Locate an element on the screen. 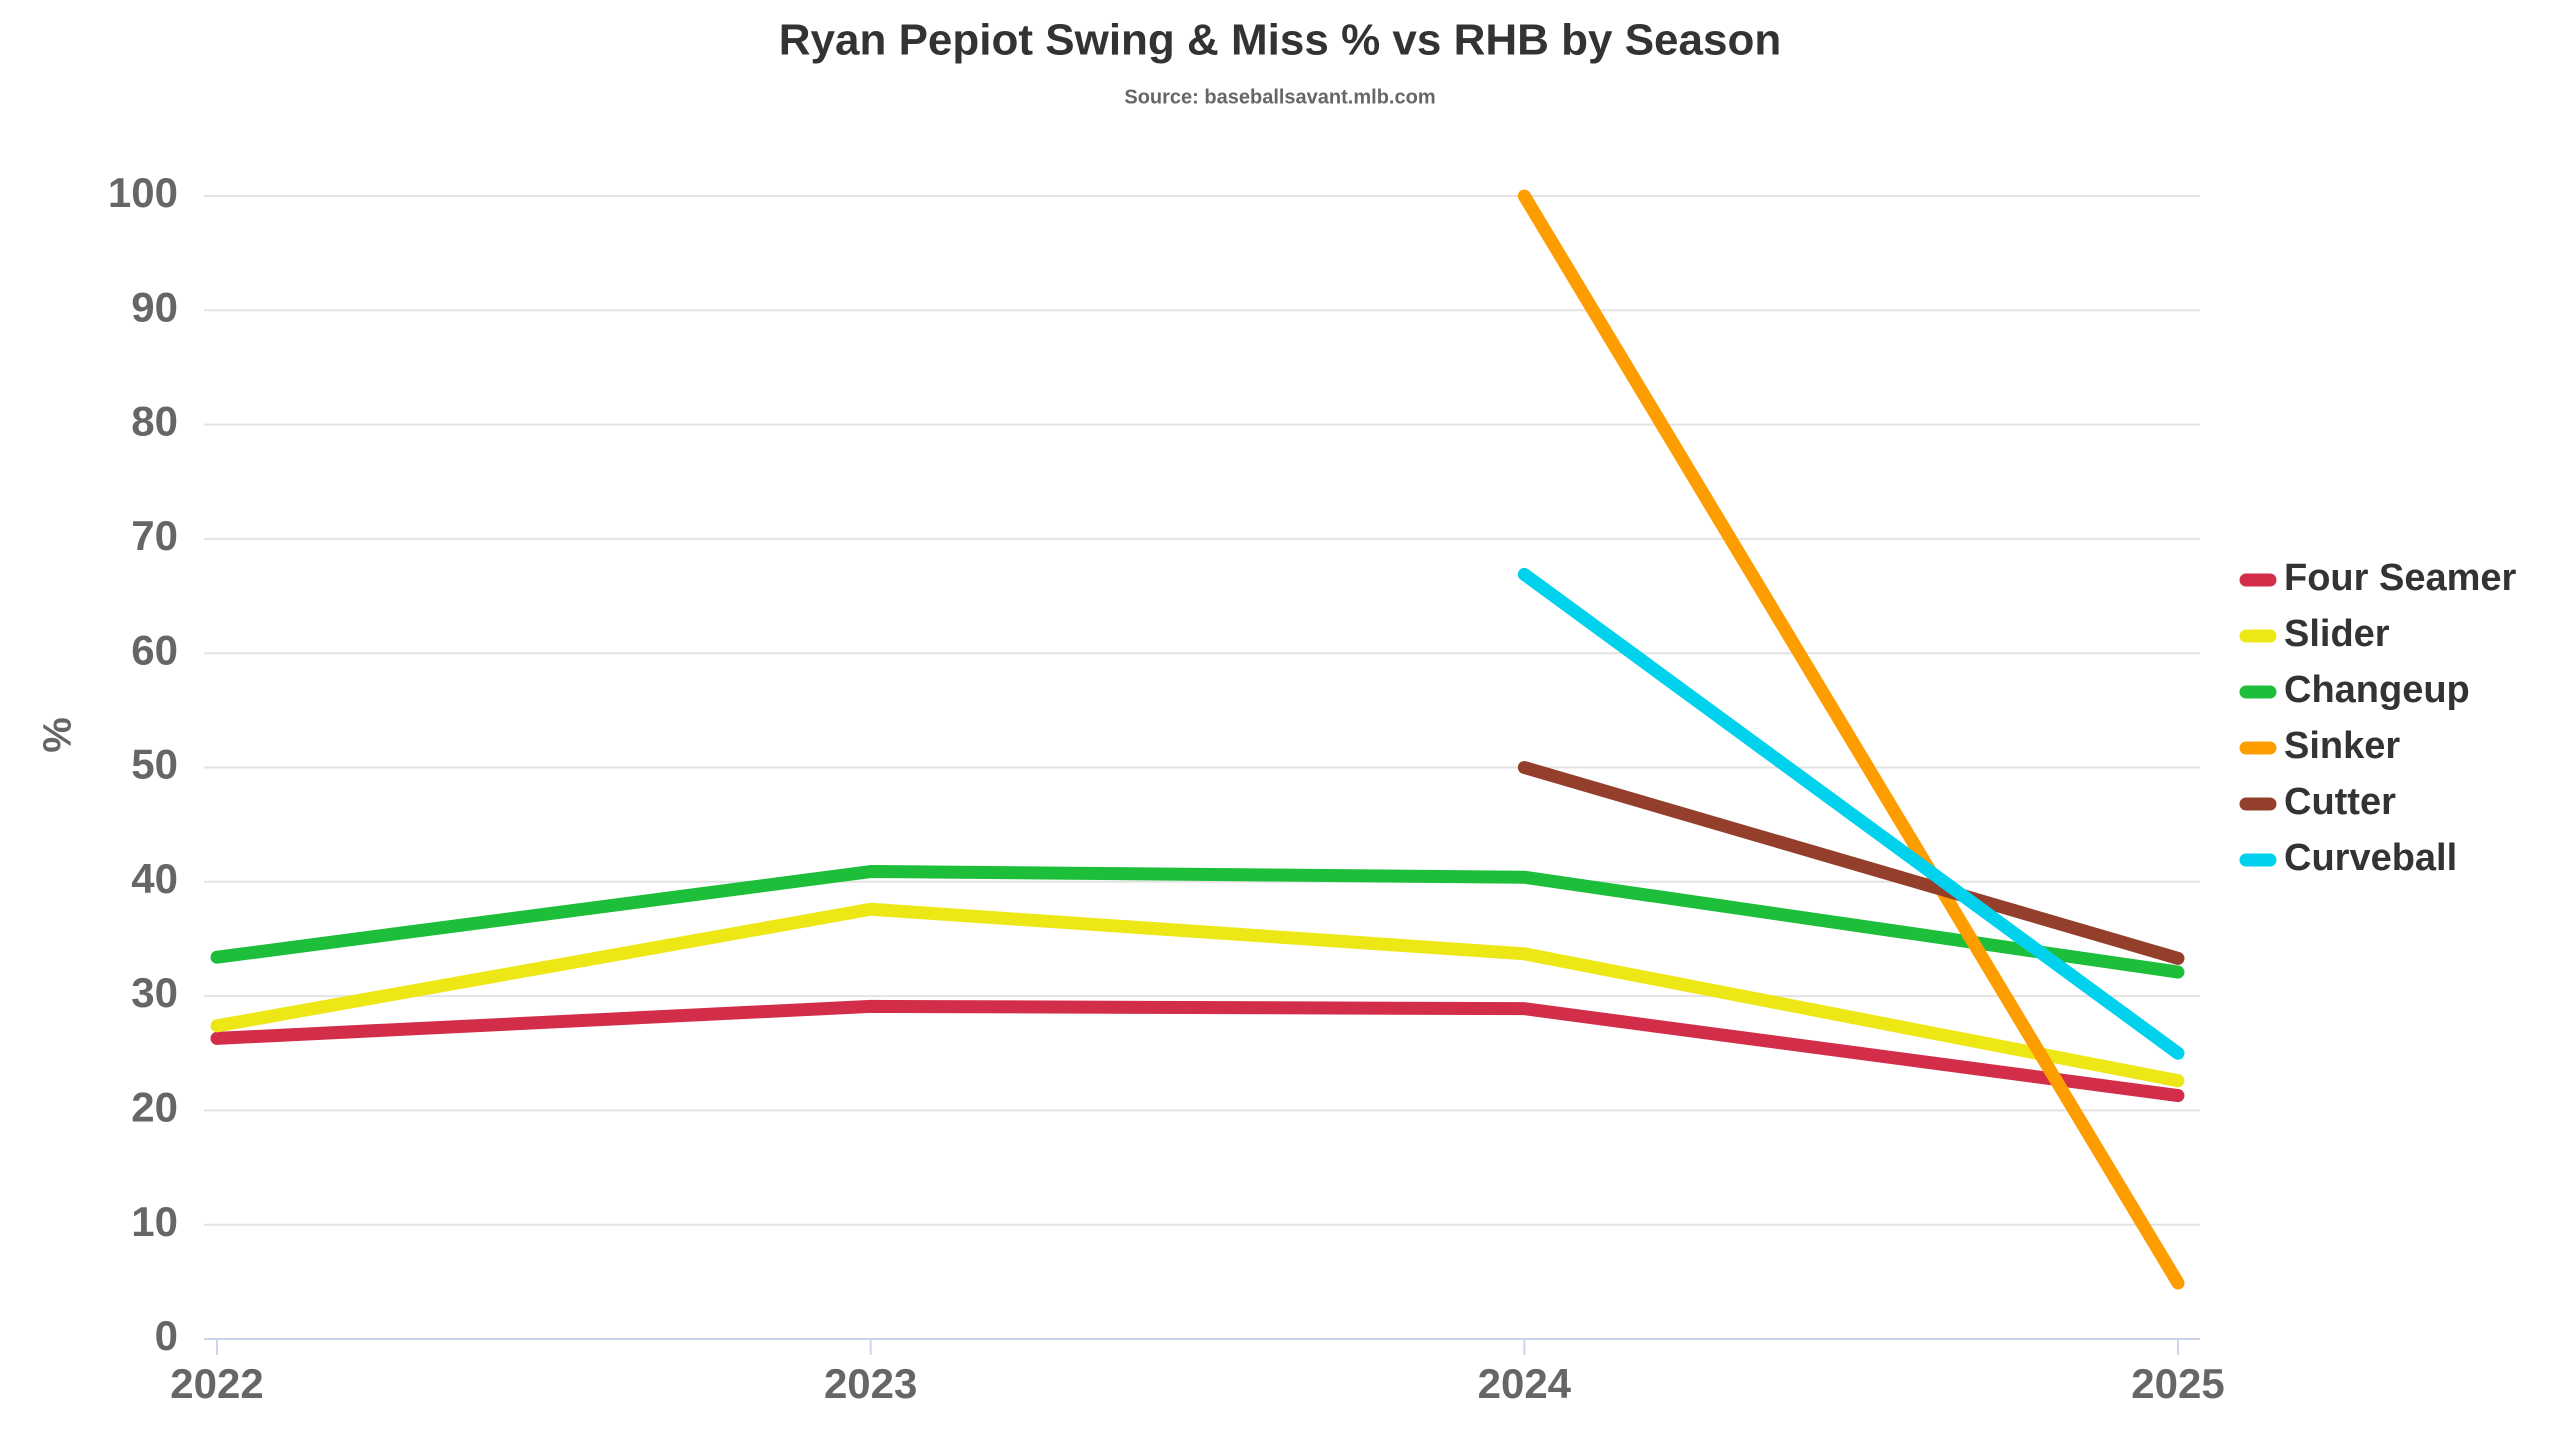  y-tick-label: 90 is located at coordinates (154, 306).